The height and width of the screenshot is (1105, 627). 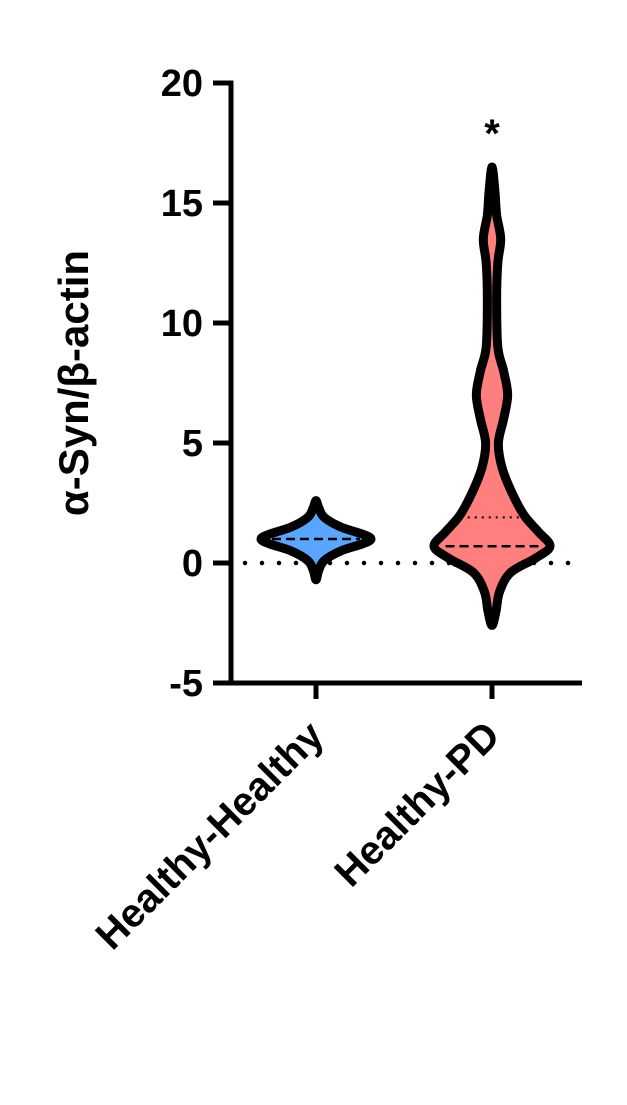 What do you see at coordinates (182, 324) in the screenshot?
I see `y-tick-label: 10` at bounding box center [182, 324].